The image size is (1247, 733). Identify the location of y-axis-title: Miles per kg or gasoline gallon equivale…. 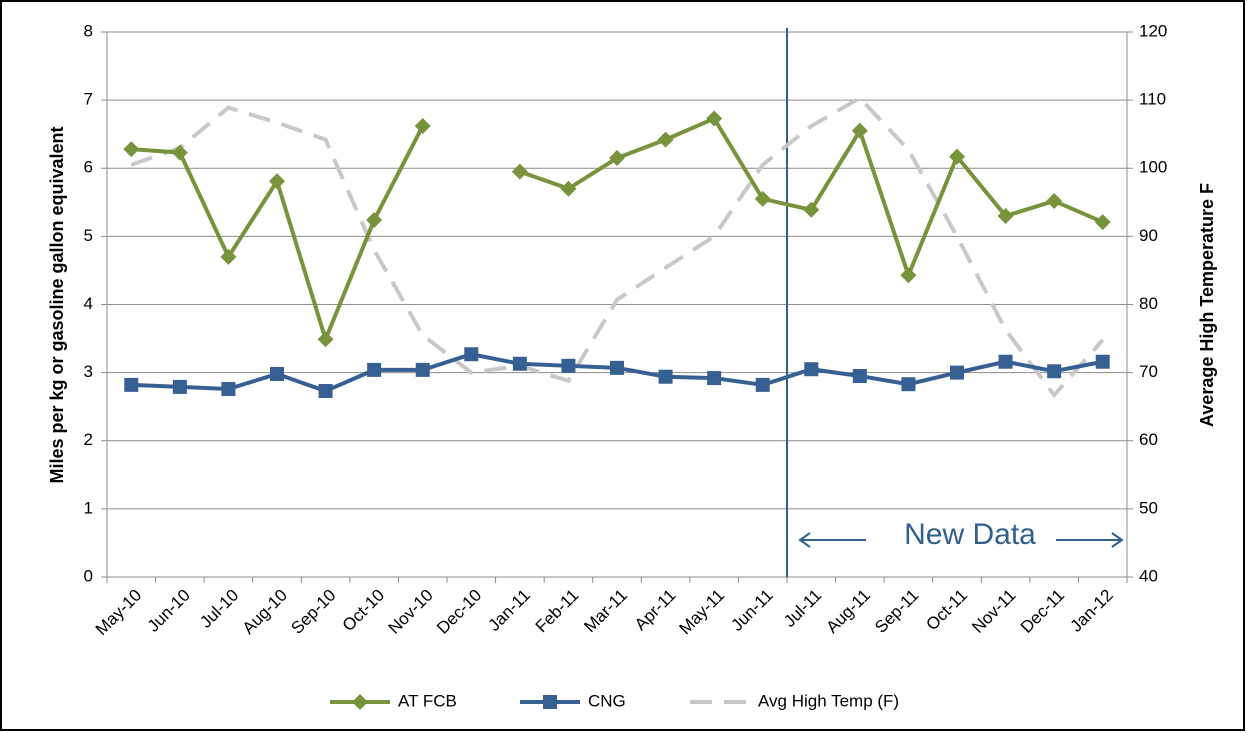
(57, 304).